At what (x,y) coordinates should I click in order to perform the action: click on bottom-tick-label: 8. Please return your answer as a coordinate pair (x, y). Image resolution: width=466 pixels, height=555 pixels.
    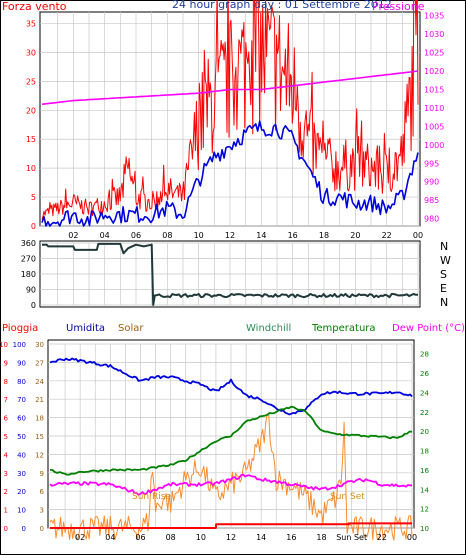
    Looking at the image, I should click on (6, 382).